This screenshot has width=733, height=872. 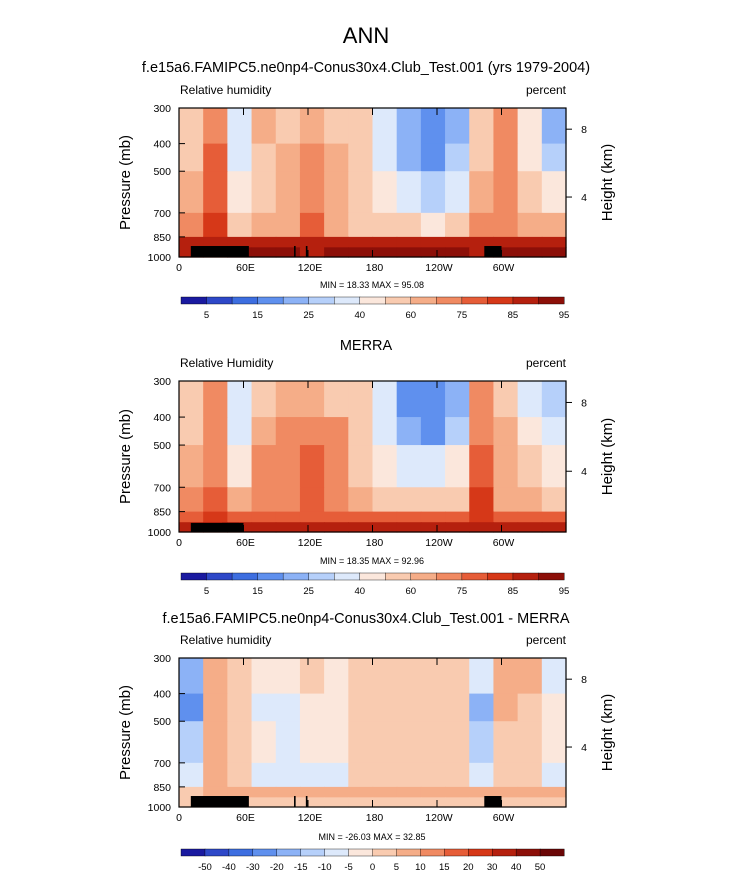 What do you see at coordinates (411, 315) in the screenshot?
I see `colorbar-label: 60` at bounding box center [411, 315].